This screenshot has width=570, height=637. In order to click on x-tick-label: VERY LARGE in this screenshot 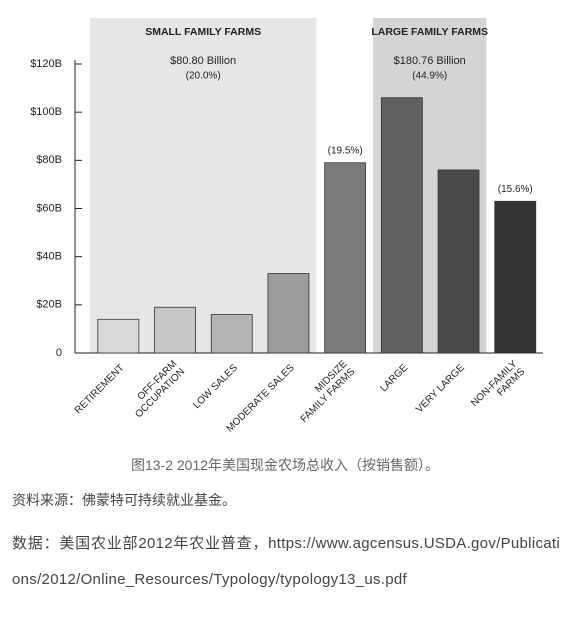, I will do `click(440, 388)`.